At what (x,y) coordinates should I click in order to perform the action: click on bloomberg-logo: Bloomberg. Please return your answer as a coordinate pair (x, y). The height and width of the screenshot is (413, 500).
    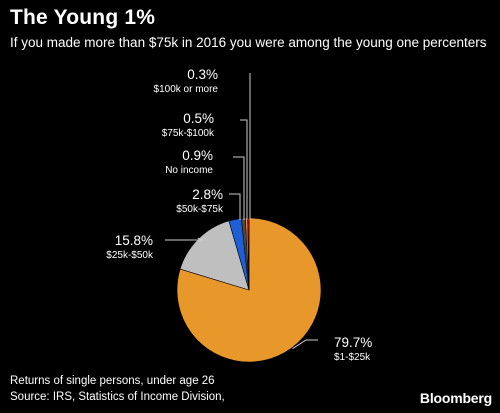
    Looking at the image, I should click on (455, 398).